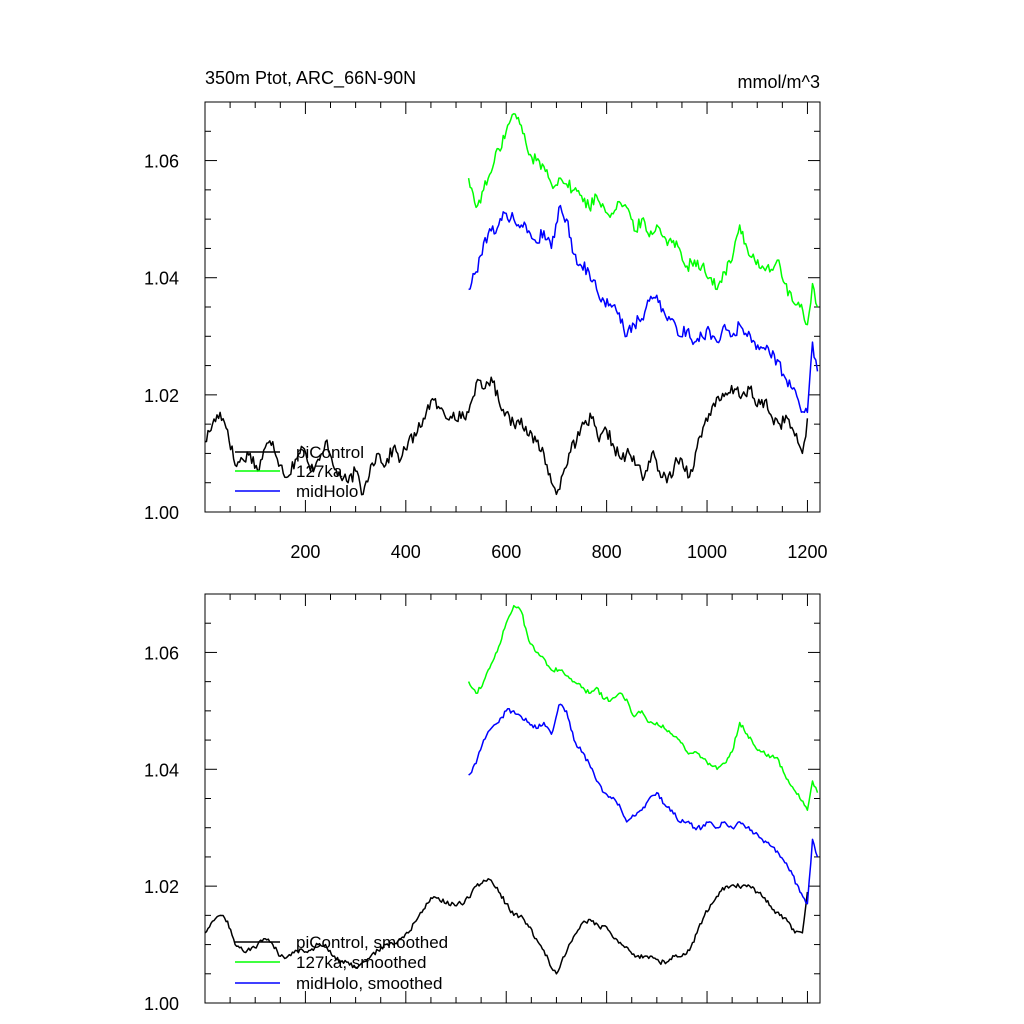 The width and height of the screenshot is (1024, 1024). I want to click on x-tick-label: 400, so click(406, 552).